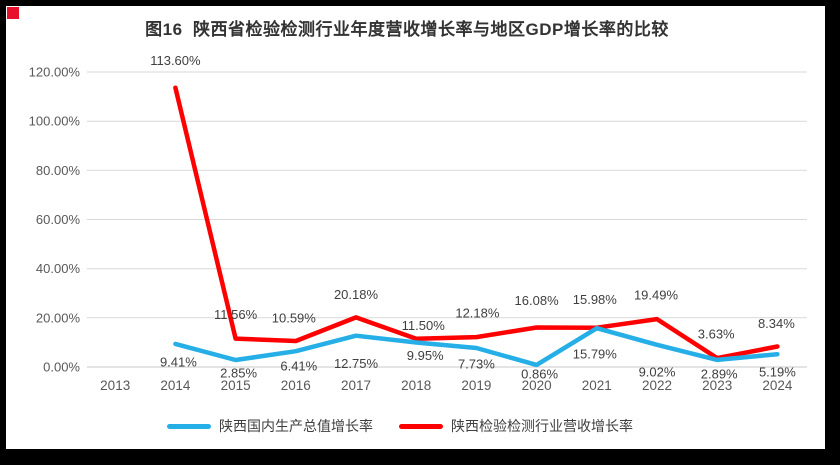 Image resolution: width=840 pixels, height=465 pixels. Describe the element at coordinates (175, 385) in the screenshot. I see `x-tick-label: 2014` at that location.